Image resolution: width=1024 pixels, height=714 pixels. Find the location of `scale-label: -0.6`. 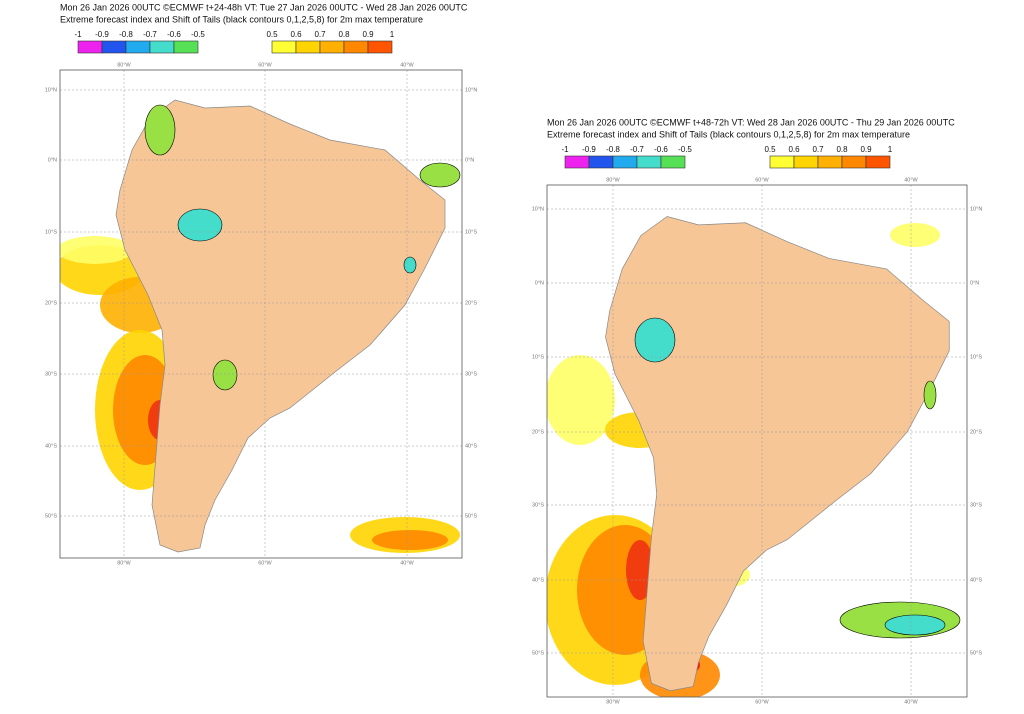

scale-label: -0.6 is located at coordinates (174, 34).